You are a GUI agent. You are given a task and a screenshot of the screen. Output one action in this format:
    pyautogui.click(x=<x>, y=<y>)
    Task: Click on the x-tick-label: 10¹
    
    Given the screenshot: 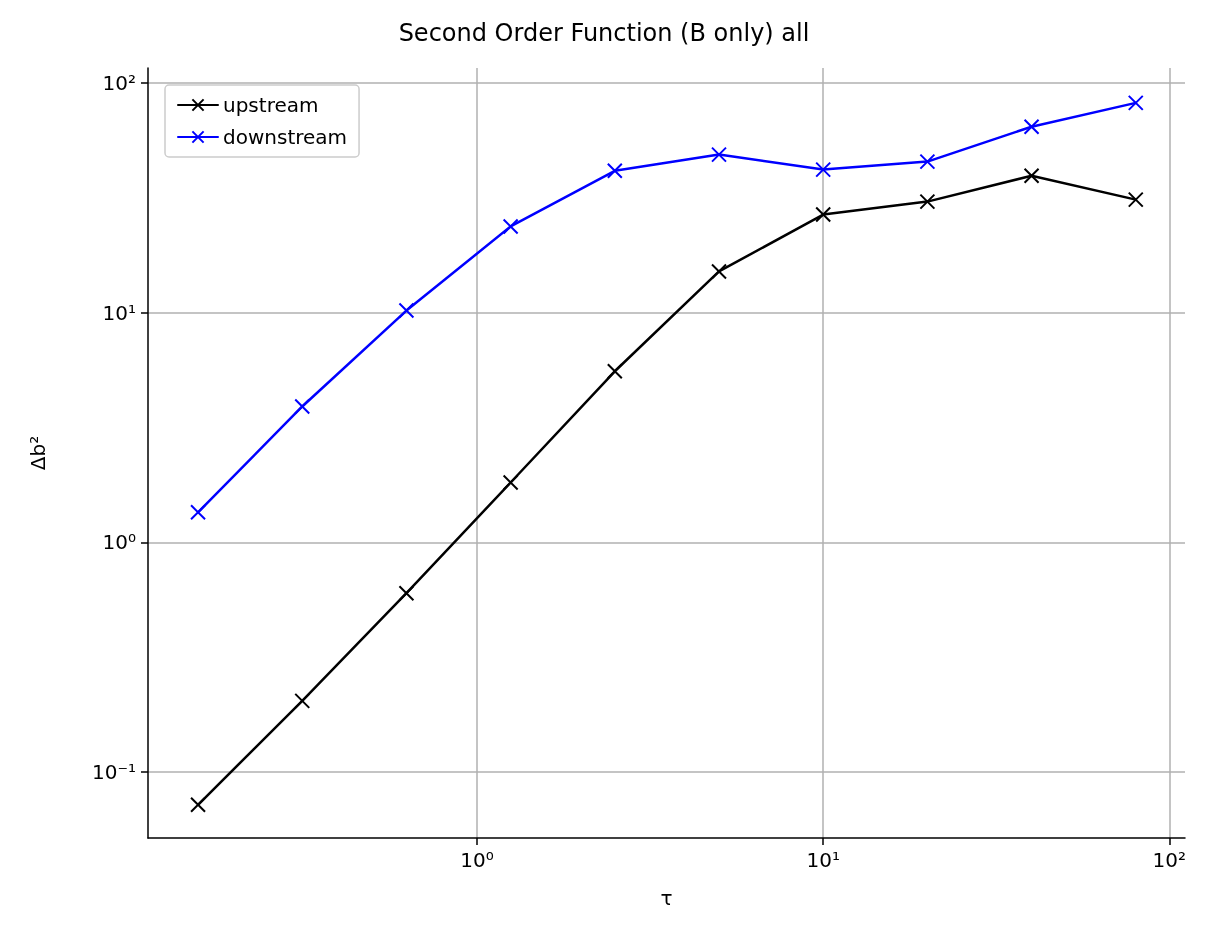 What is the action you would take?
    pyautogui.click(x=823, y=860)
    